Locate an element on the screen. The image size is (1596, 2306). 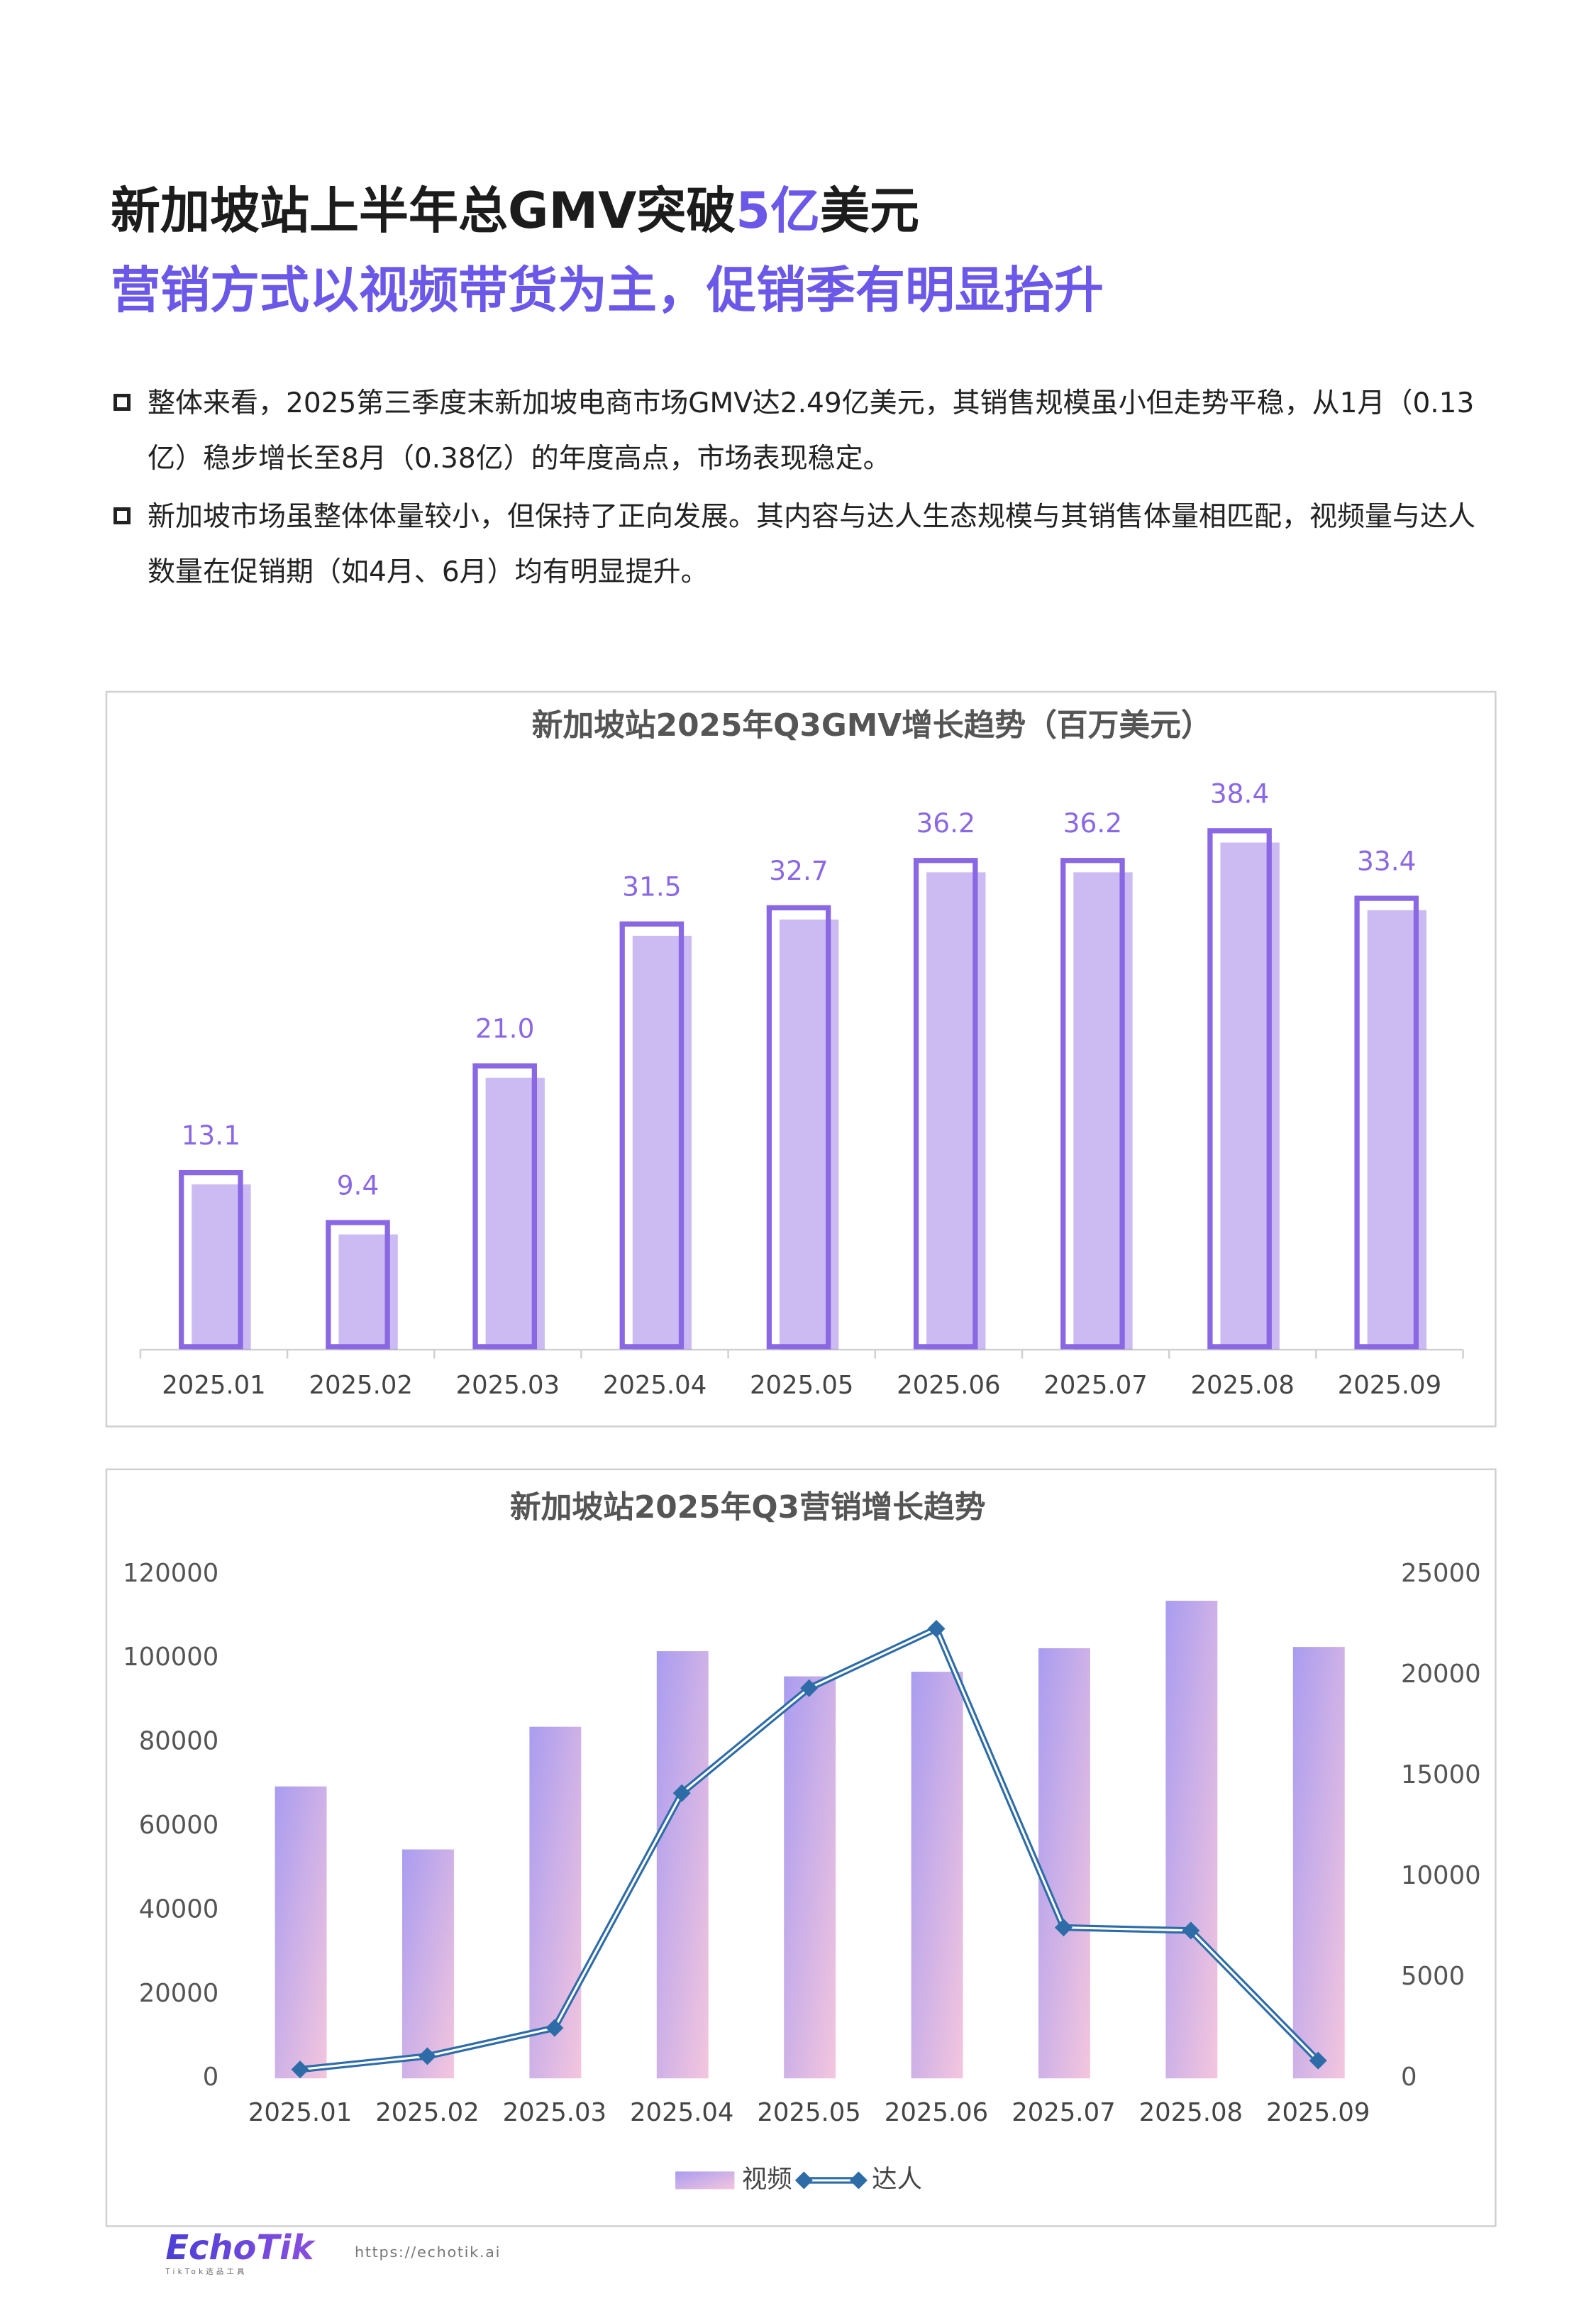
y-tick-label: 40000 is located at coordinates (179, 1909).